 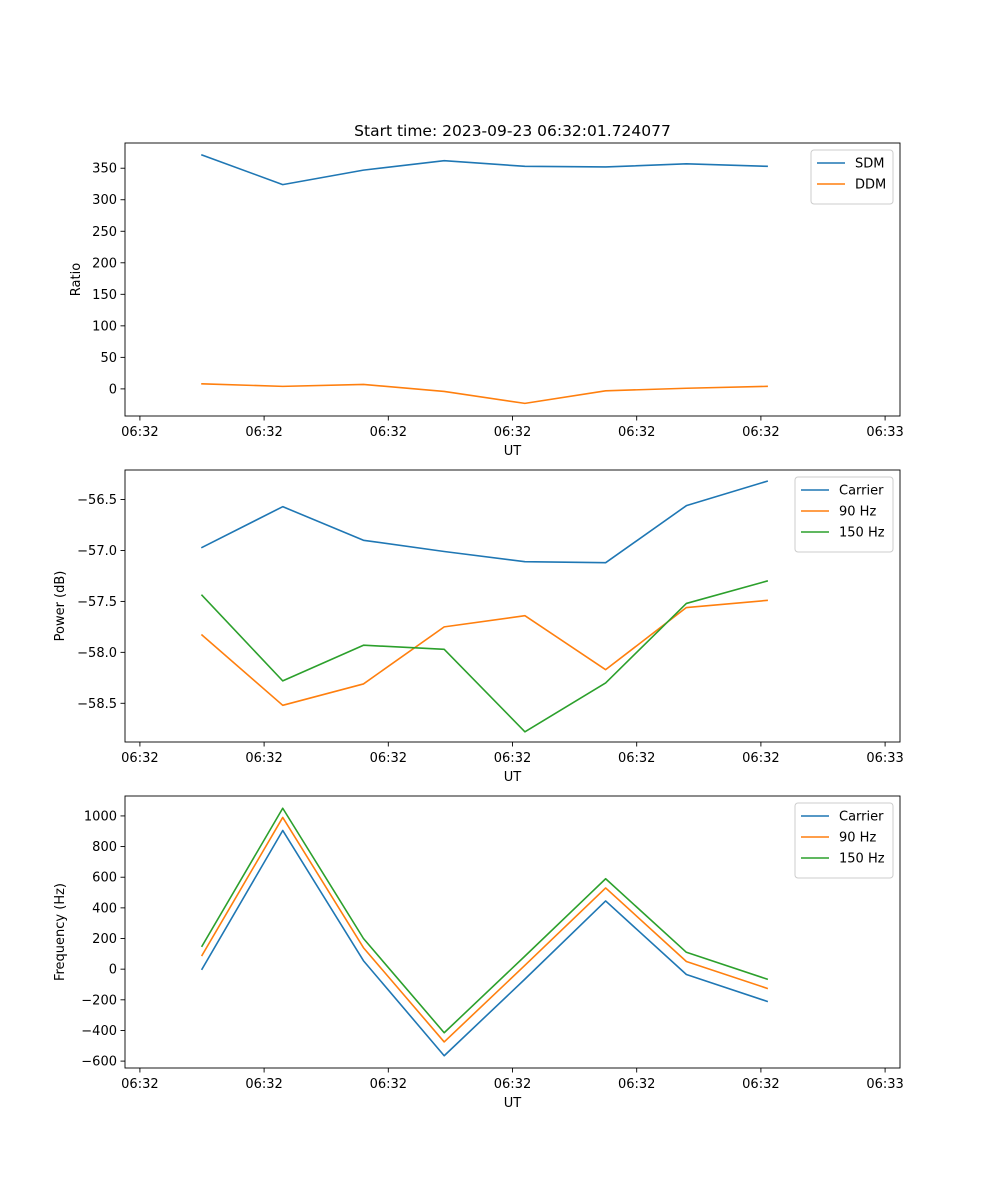 What do you see at coordinates (108, 358) in the screenshot?
I see `y-tick-label: 50` at bounding box center [108, 358].